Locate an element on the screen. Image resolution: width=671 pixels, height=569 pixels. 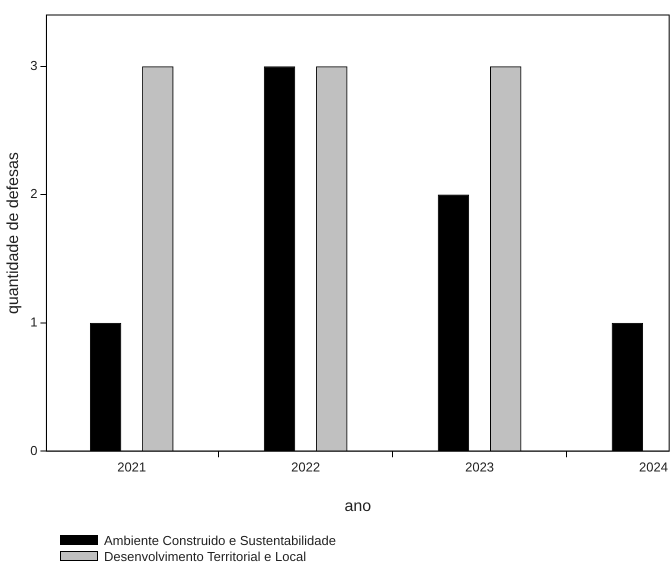
x-tick-label: 2021 is located at coordinates (131, 467).